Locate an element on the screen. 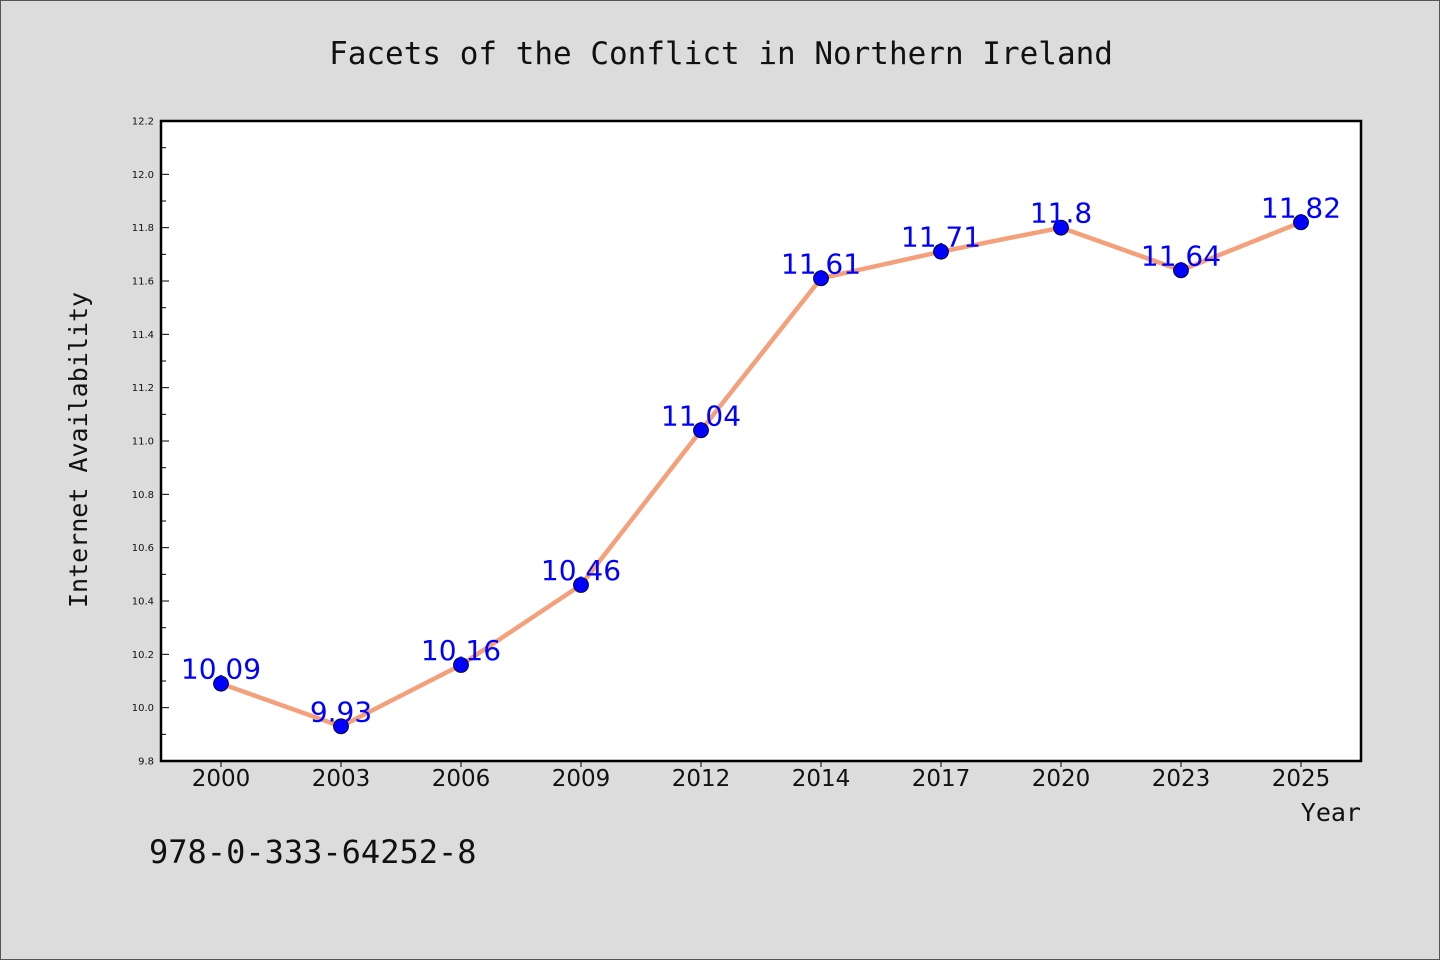  y-tick-label: 11.4 is located at coordinates (143, 335).